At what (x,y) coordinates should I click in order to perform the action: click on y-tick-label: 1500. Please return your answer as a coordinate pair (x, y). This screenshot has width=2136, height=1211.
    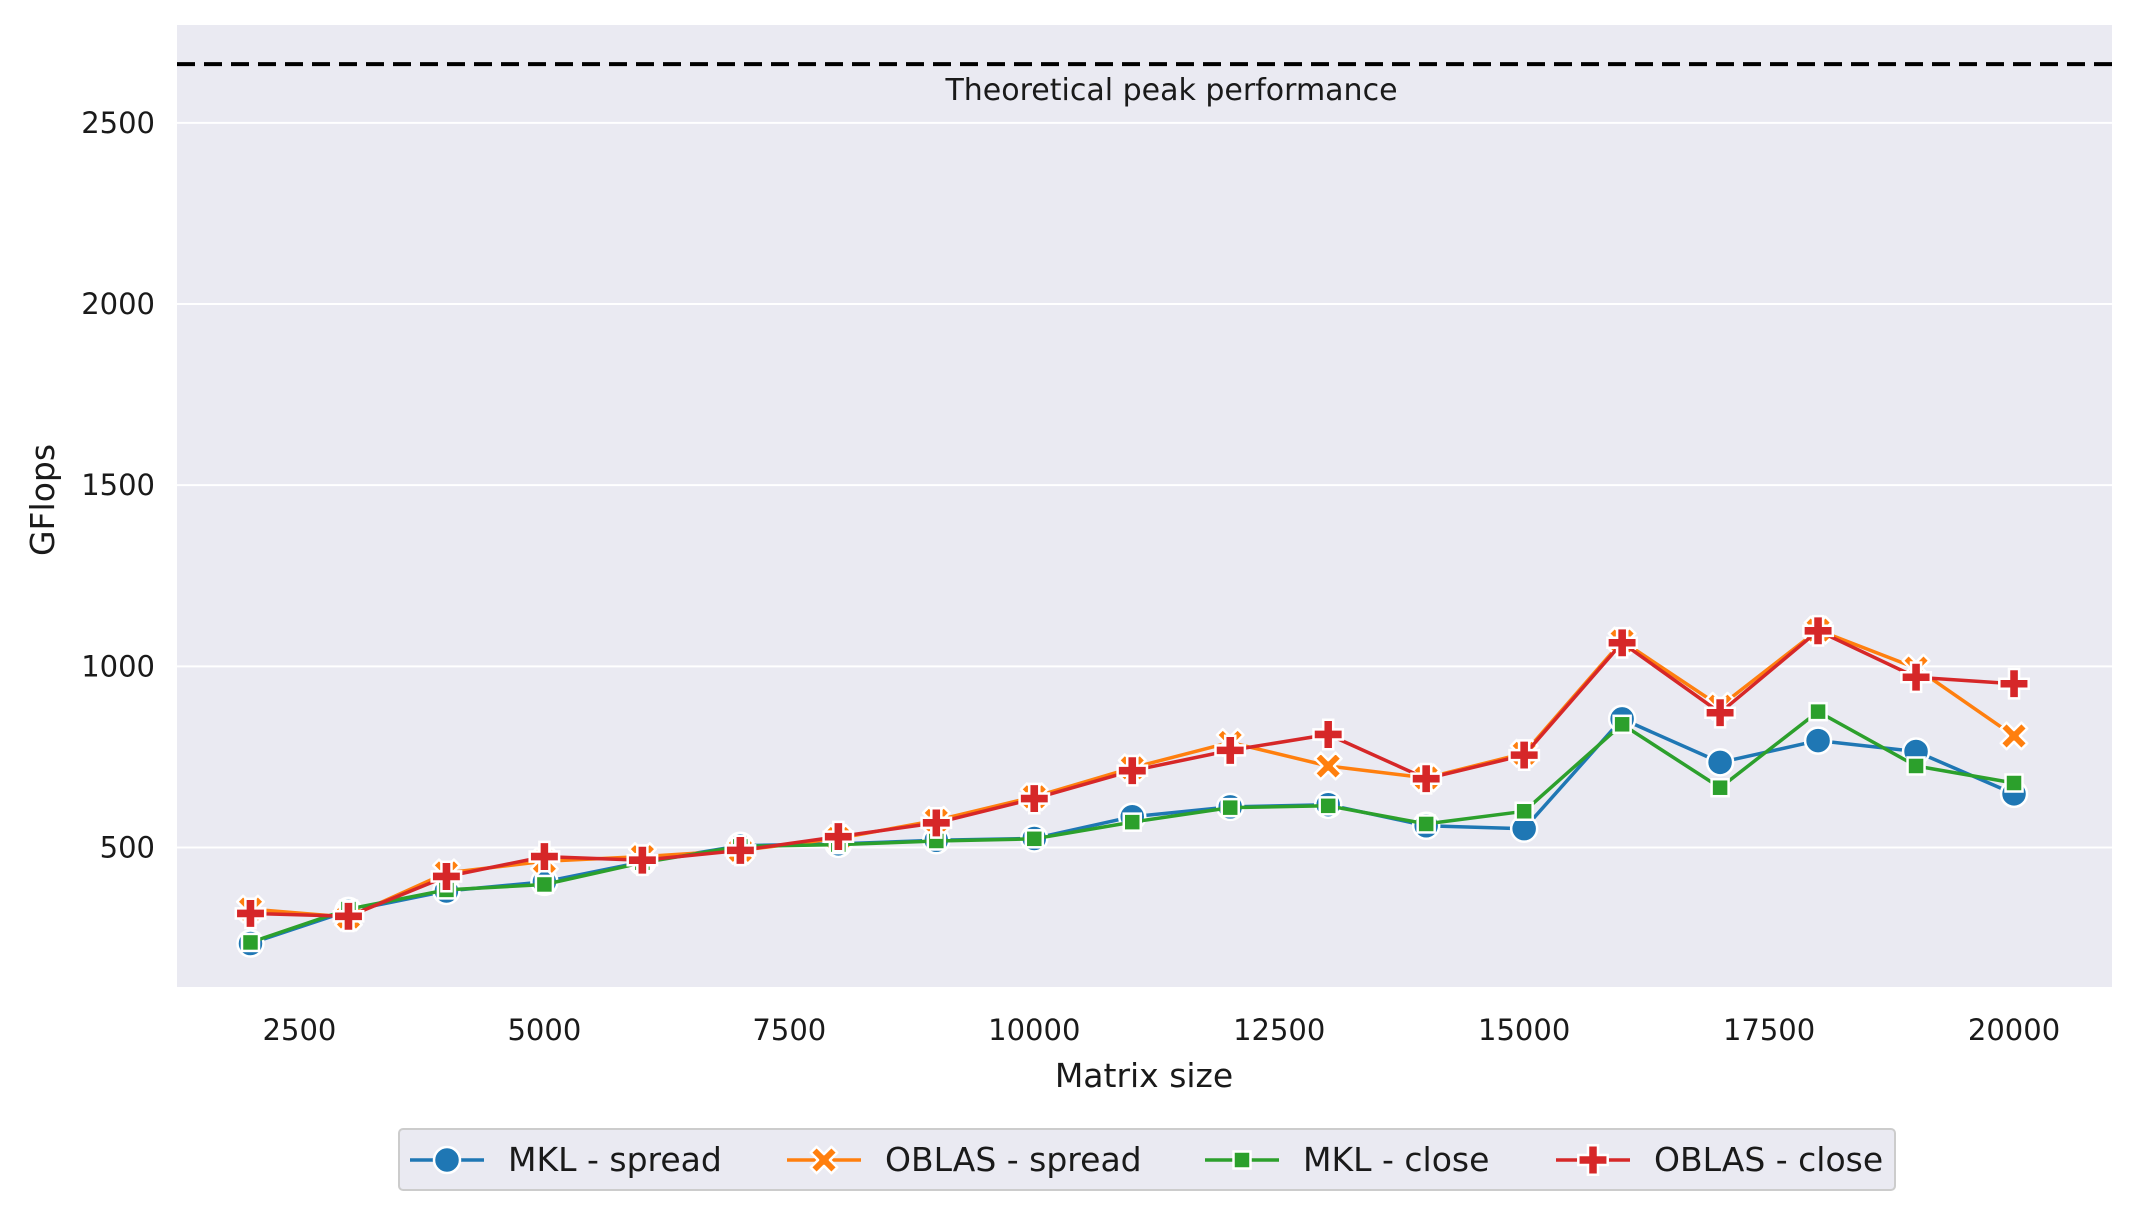
    Looking at the image, I should click on (118, 485).